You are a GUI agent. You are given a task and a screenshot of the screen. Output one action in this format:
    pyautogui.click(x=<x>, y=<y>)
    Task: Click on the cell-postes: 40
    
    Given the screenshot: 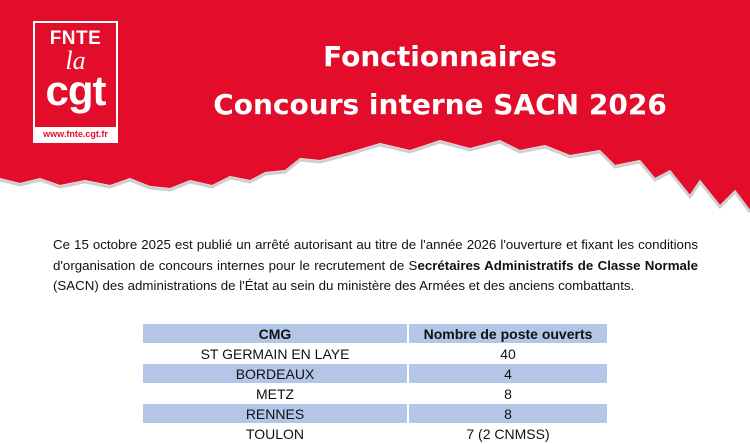 What is the action you would take?
    pyautogui.click(x=508, y=353)
    